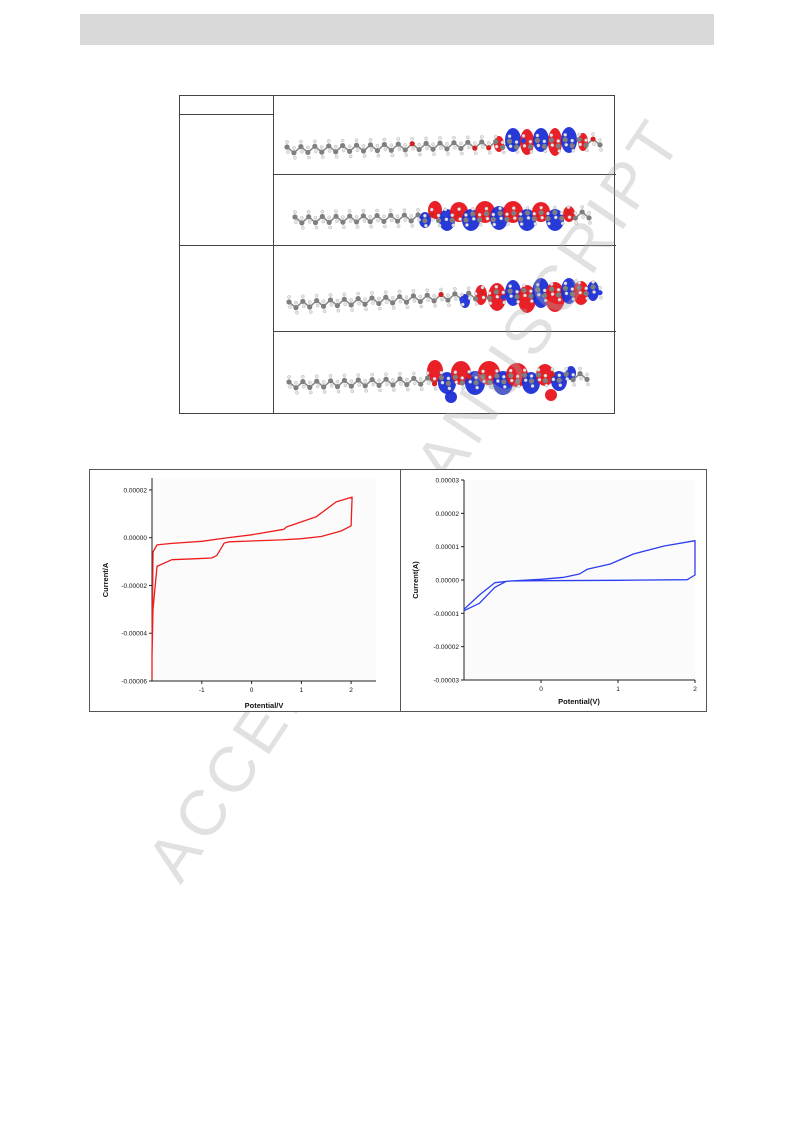 This screenshot has height=1121, width=793. What do you see at coordinates (398, 245) in the screenshot?
I see `table-divider` at bounding box center [398, 245].